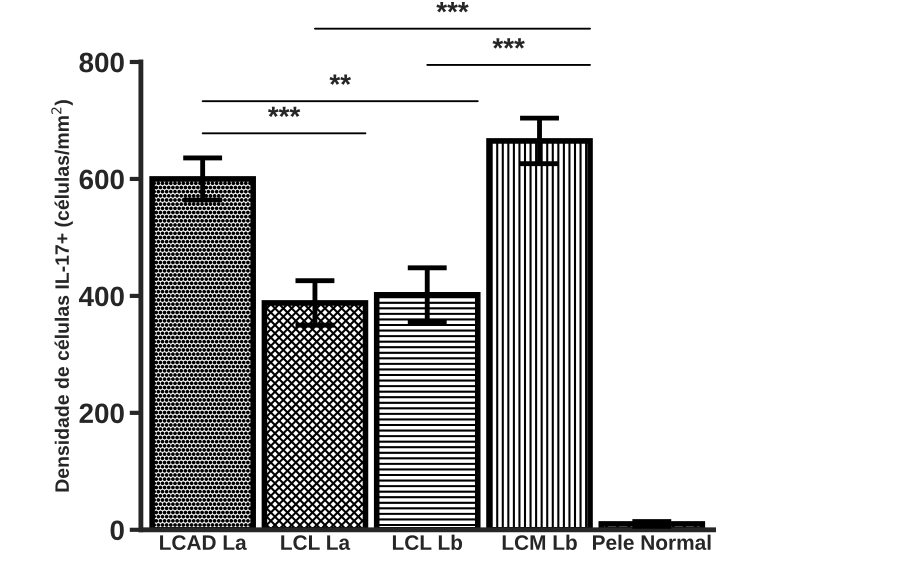 The height and width of the screenshot is (574, 909). Describe the element at coordinates (284, 112) in the screenshot. I see `annotation: ***` at that location.